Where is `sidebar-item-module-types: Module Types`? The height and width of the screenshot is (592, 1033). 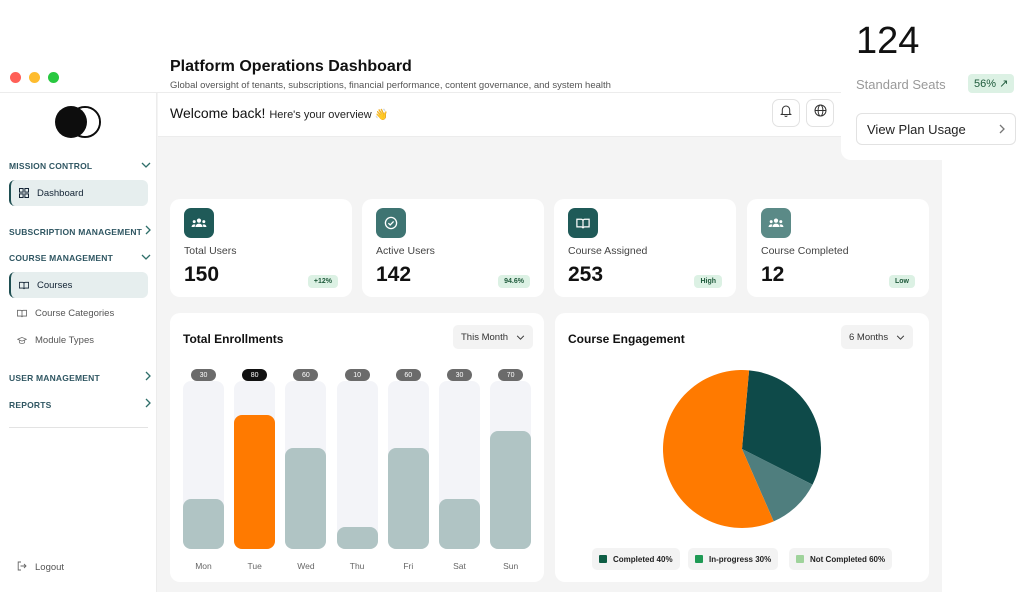 sidebar-item-module-types: Module Types is located at coordinates (78, 340).